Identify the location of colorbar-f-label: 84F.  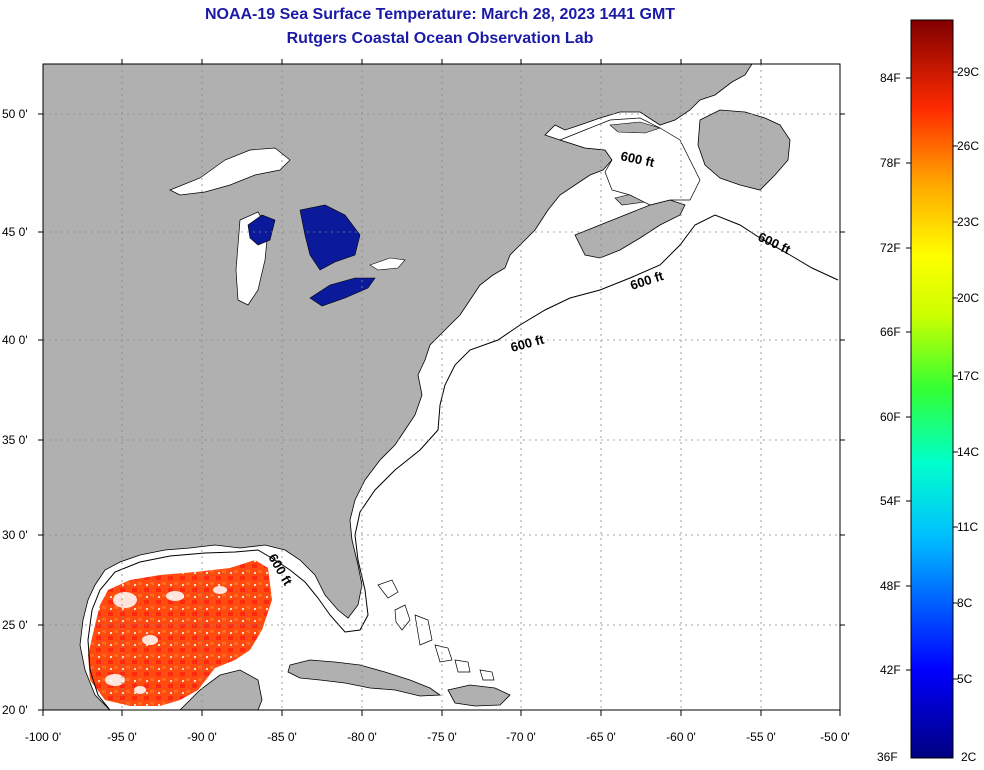
(890, 78).